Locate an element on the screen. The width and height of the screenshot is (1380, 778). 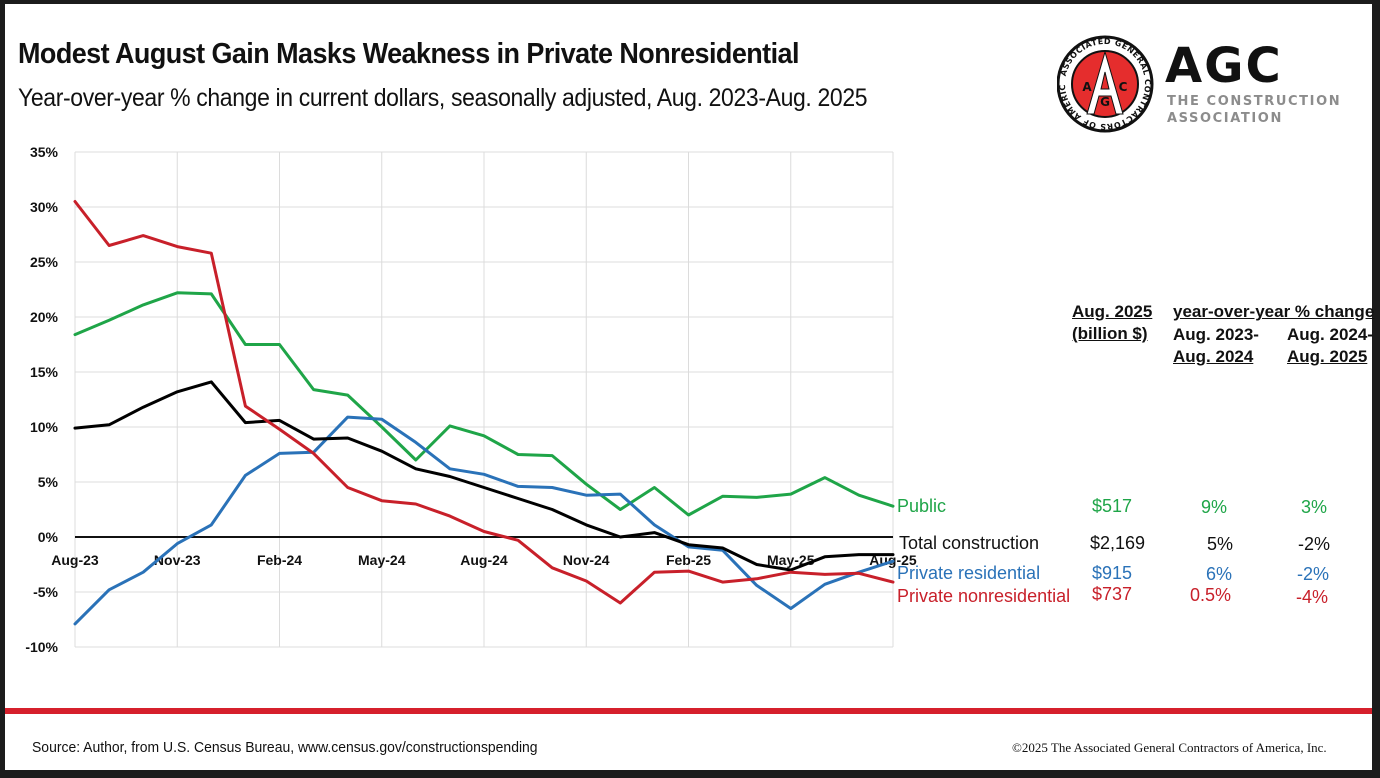
x-tick-label: May-24 is located at coordinates (382, 560).